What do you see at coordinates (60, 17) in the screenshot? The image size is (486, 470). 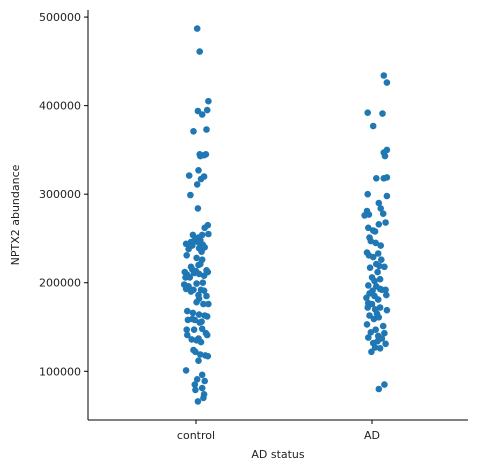 I see `y-tick-label: 500000` at bounding box center [60, 17].